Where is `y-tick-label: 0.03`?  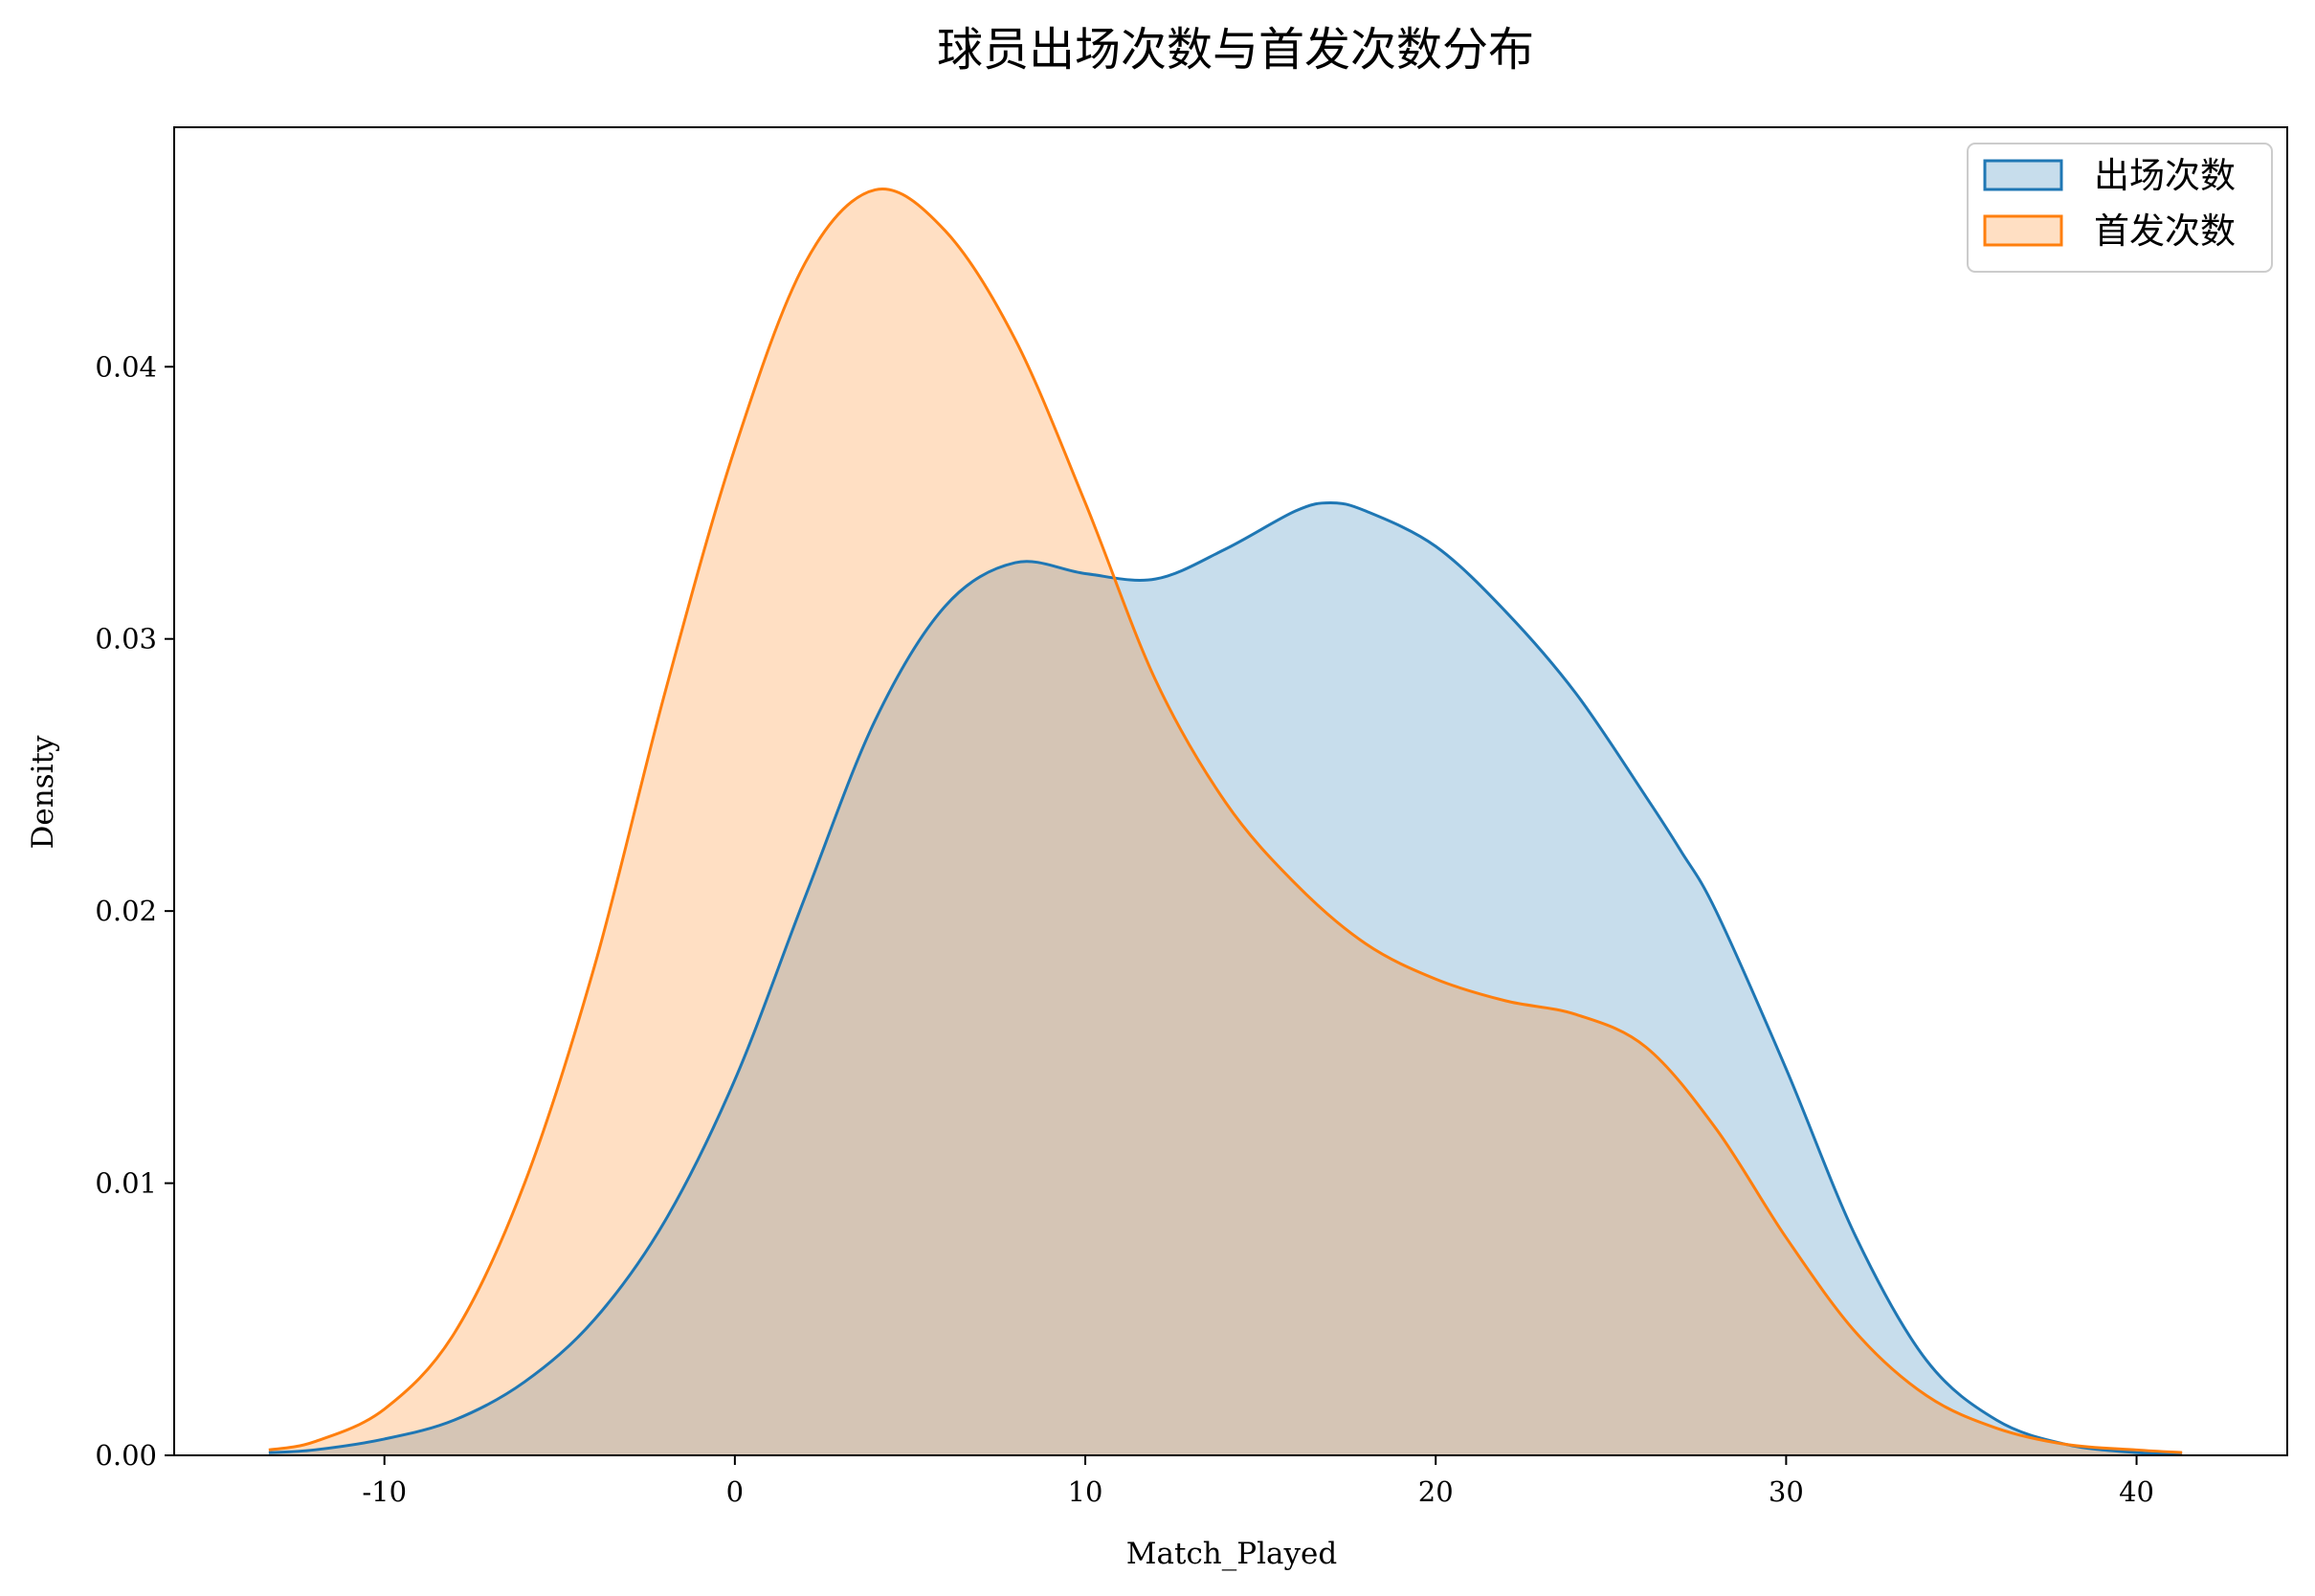
y-tick-label: 0.03 is located at coordinates (126, 639).